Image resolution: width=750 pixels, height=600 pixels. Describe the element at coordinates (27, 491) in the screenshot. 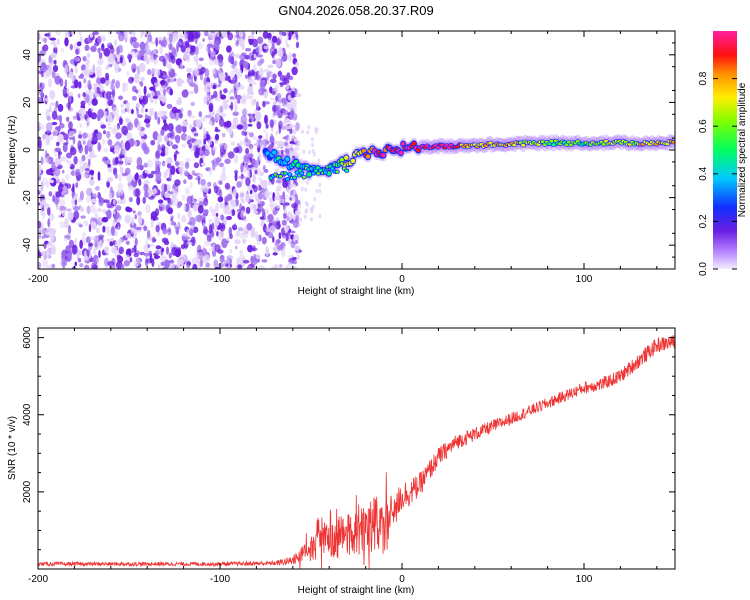

I see `y-tick-label: 2000` at that location.